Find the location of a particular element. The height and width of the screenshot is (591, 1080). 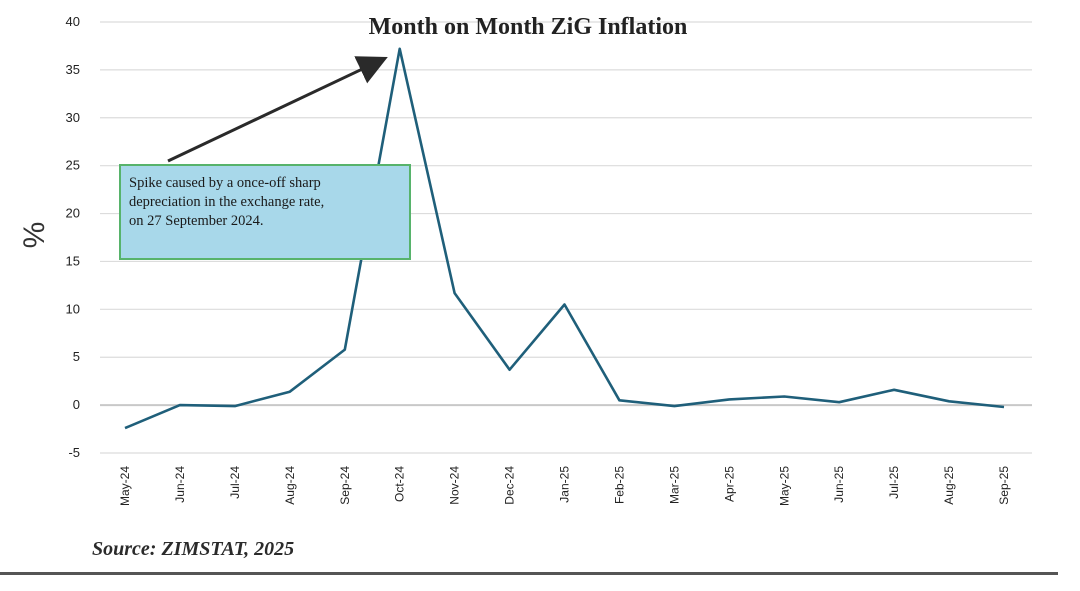

y-tick-label: -5 is located at coordinates (74, 452).